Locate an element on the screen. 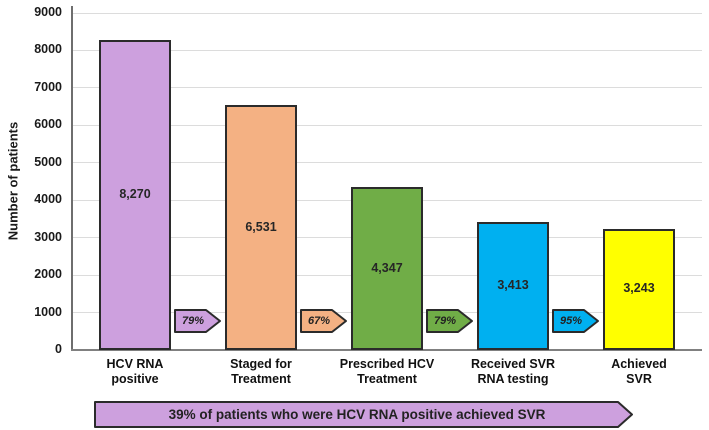 This screenshot has width=709, height=430. bar-achieved-svr is located at coordinates (639, 289).